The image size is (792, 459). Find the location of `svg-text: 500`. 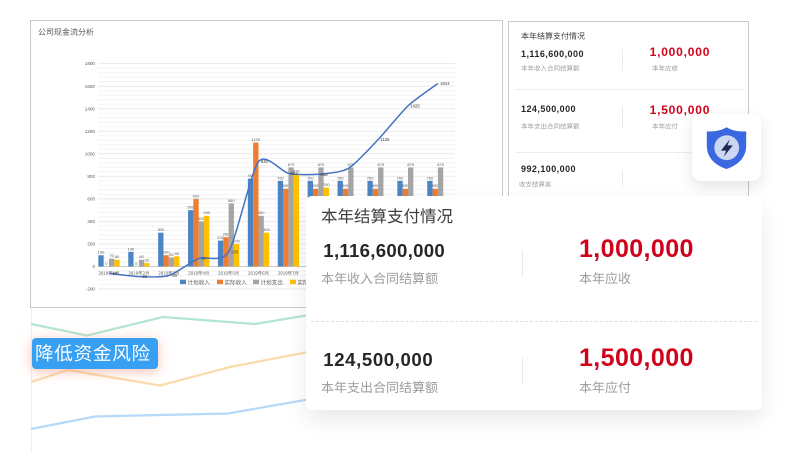

svg-text: 500 is located at coordinates (190, 207).